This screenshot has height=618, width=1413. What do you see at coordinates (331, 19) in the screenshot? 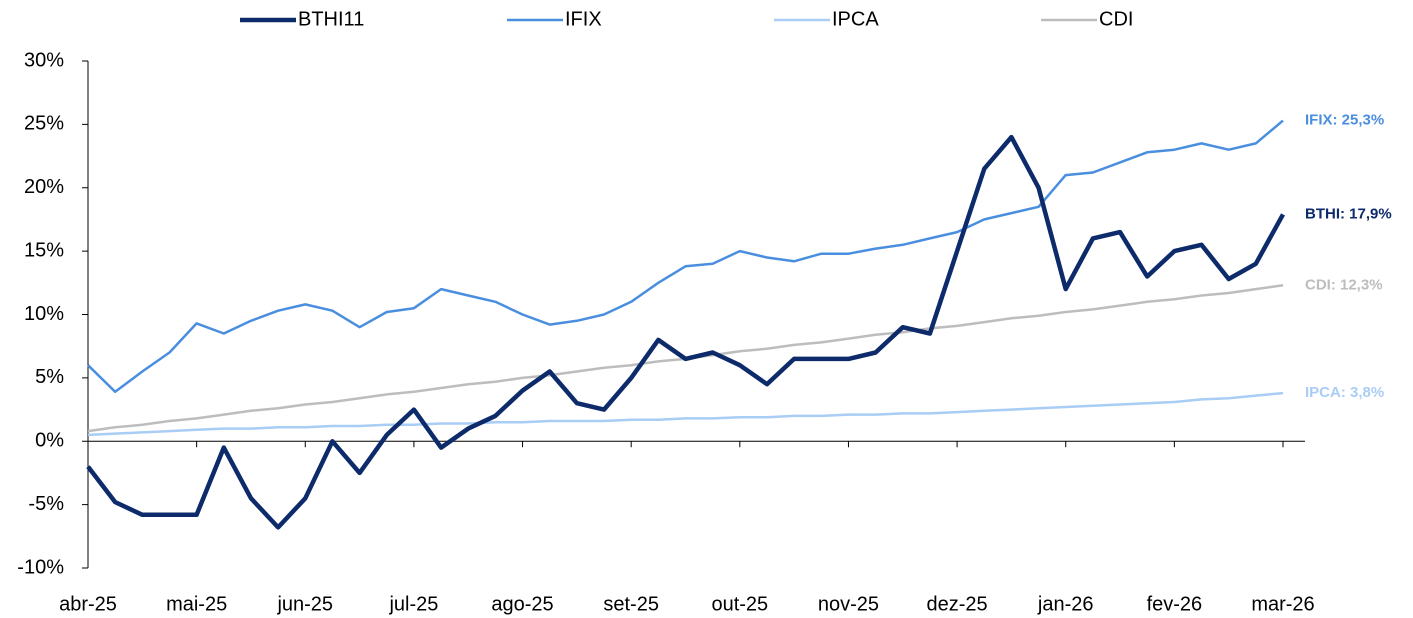
I see `legend-label: BTHI11` at bounding box center [331, 19].